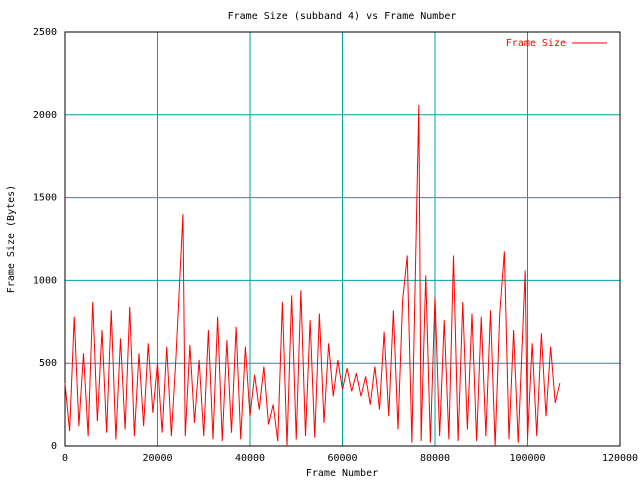 The height and width of the screenshot is (484, 640). I want to click on x-axis-label: Frame Number, so click(342, 473).